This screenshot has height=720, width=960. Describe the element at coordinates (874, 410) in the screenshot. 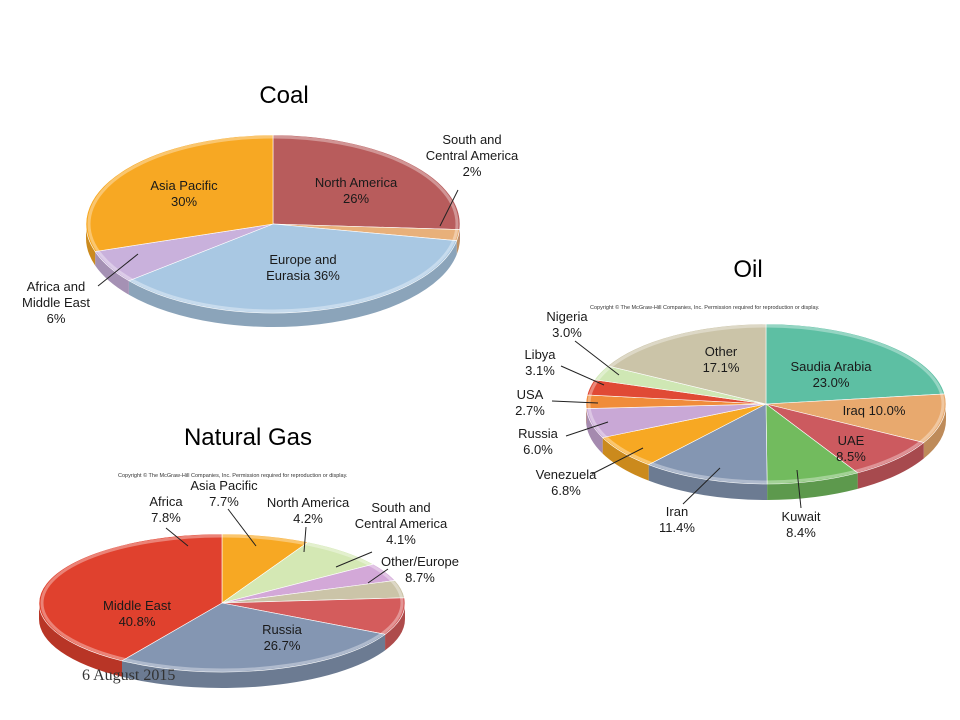

I see `oil-label-iraq: Iraq 10.0%` at that location.